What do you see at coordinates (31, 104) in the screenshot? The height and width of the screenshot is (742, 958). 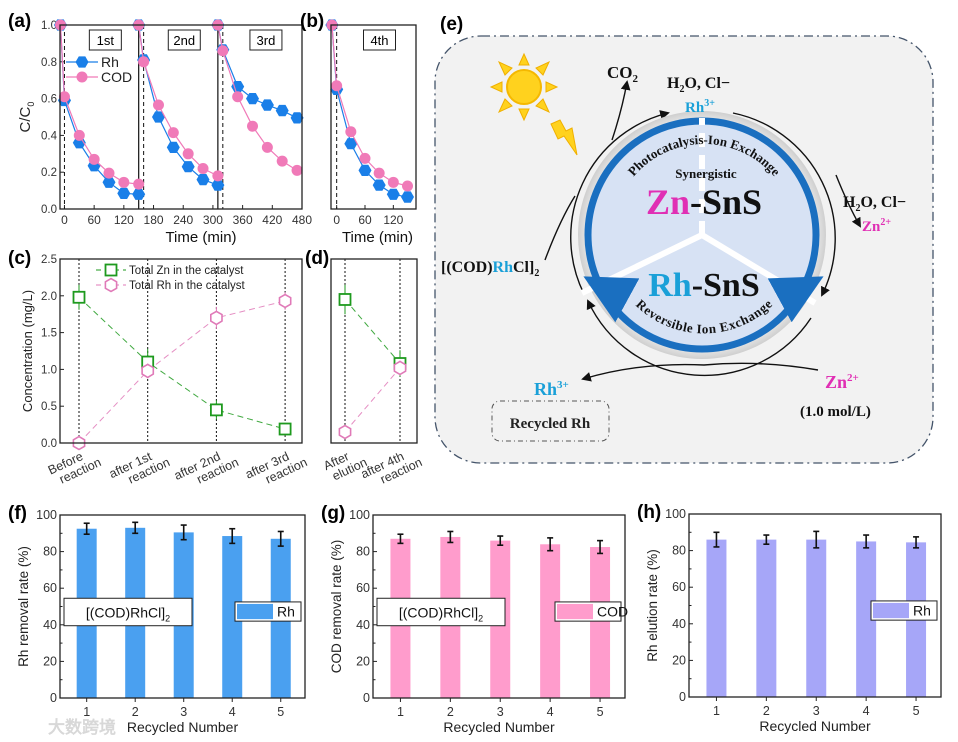 I see `y-axis-label-sub: 0` at bounding box center [31, 104].